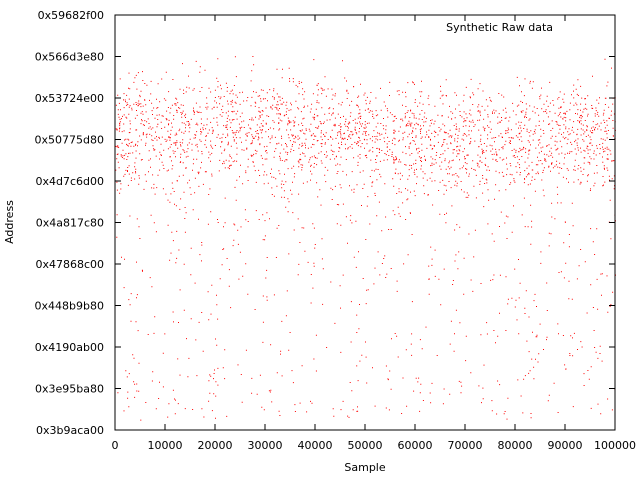 Image resolution: width=640 pixels, height=480 pixels. Describe the element at coordinates (69, 264) in the screenshot. I see `y-tick-label: 0x47868c00` at that location.